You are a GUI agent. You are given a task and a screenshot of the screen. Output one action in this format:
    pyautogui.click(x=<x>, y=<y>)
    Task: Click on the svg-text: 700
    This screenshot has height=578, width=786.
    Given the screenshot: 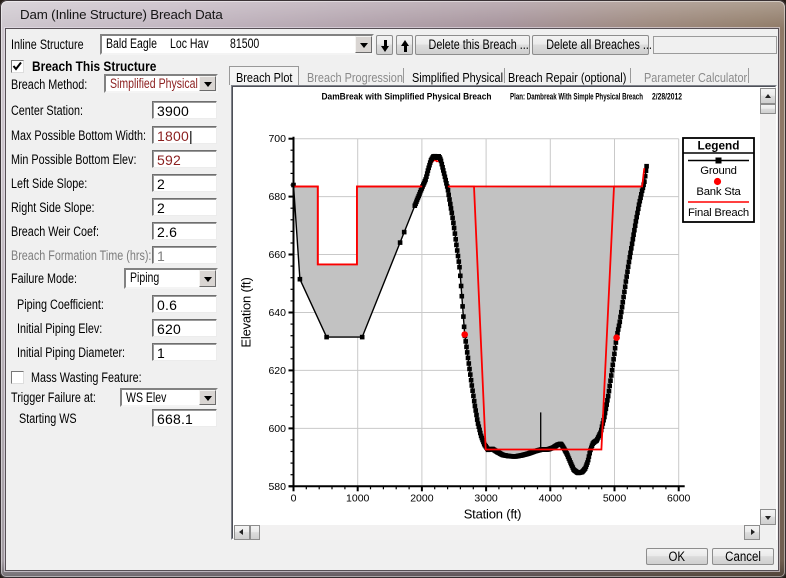 What is the action you would take?
    pyautogui.click(x=277, y=139)
    